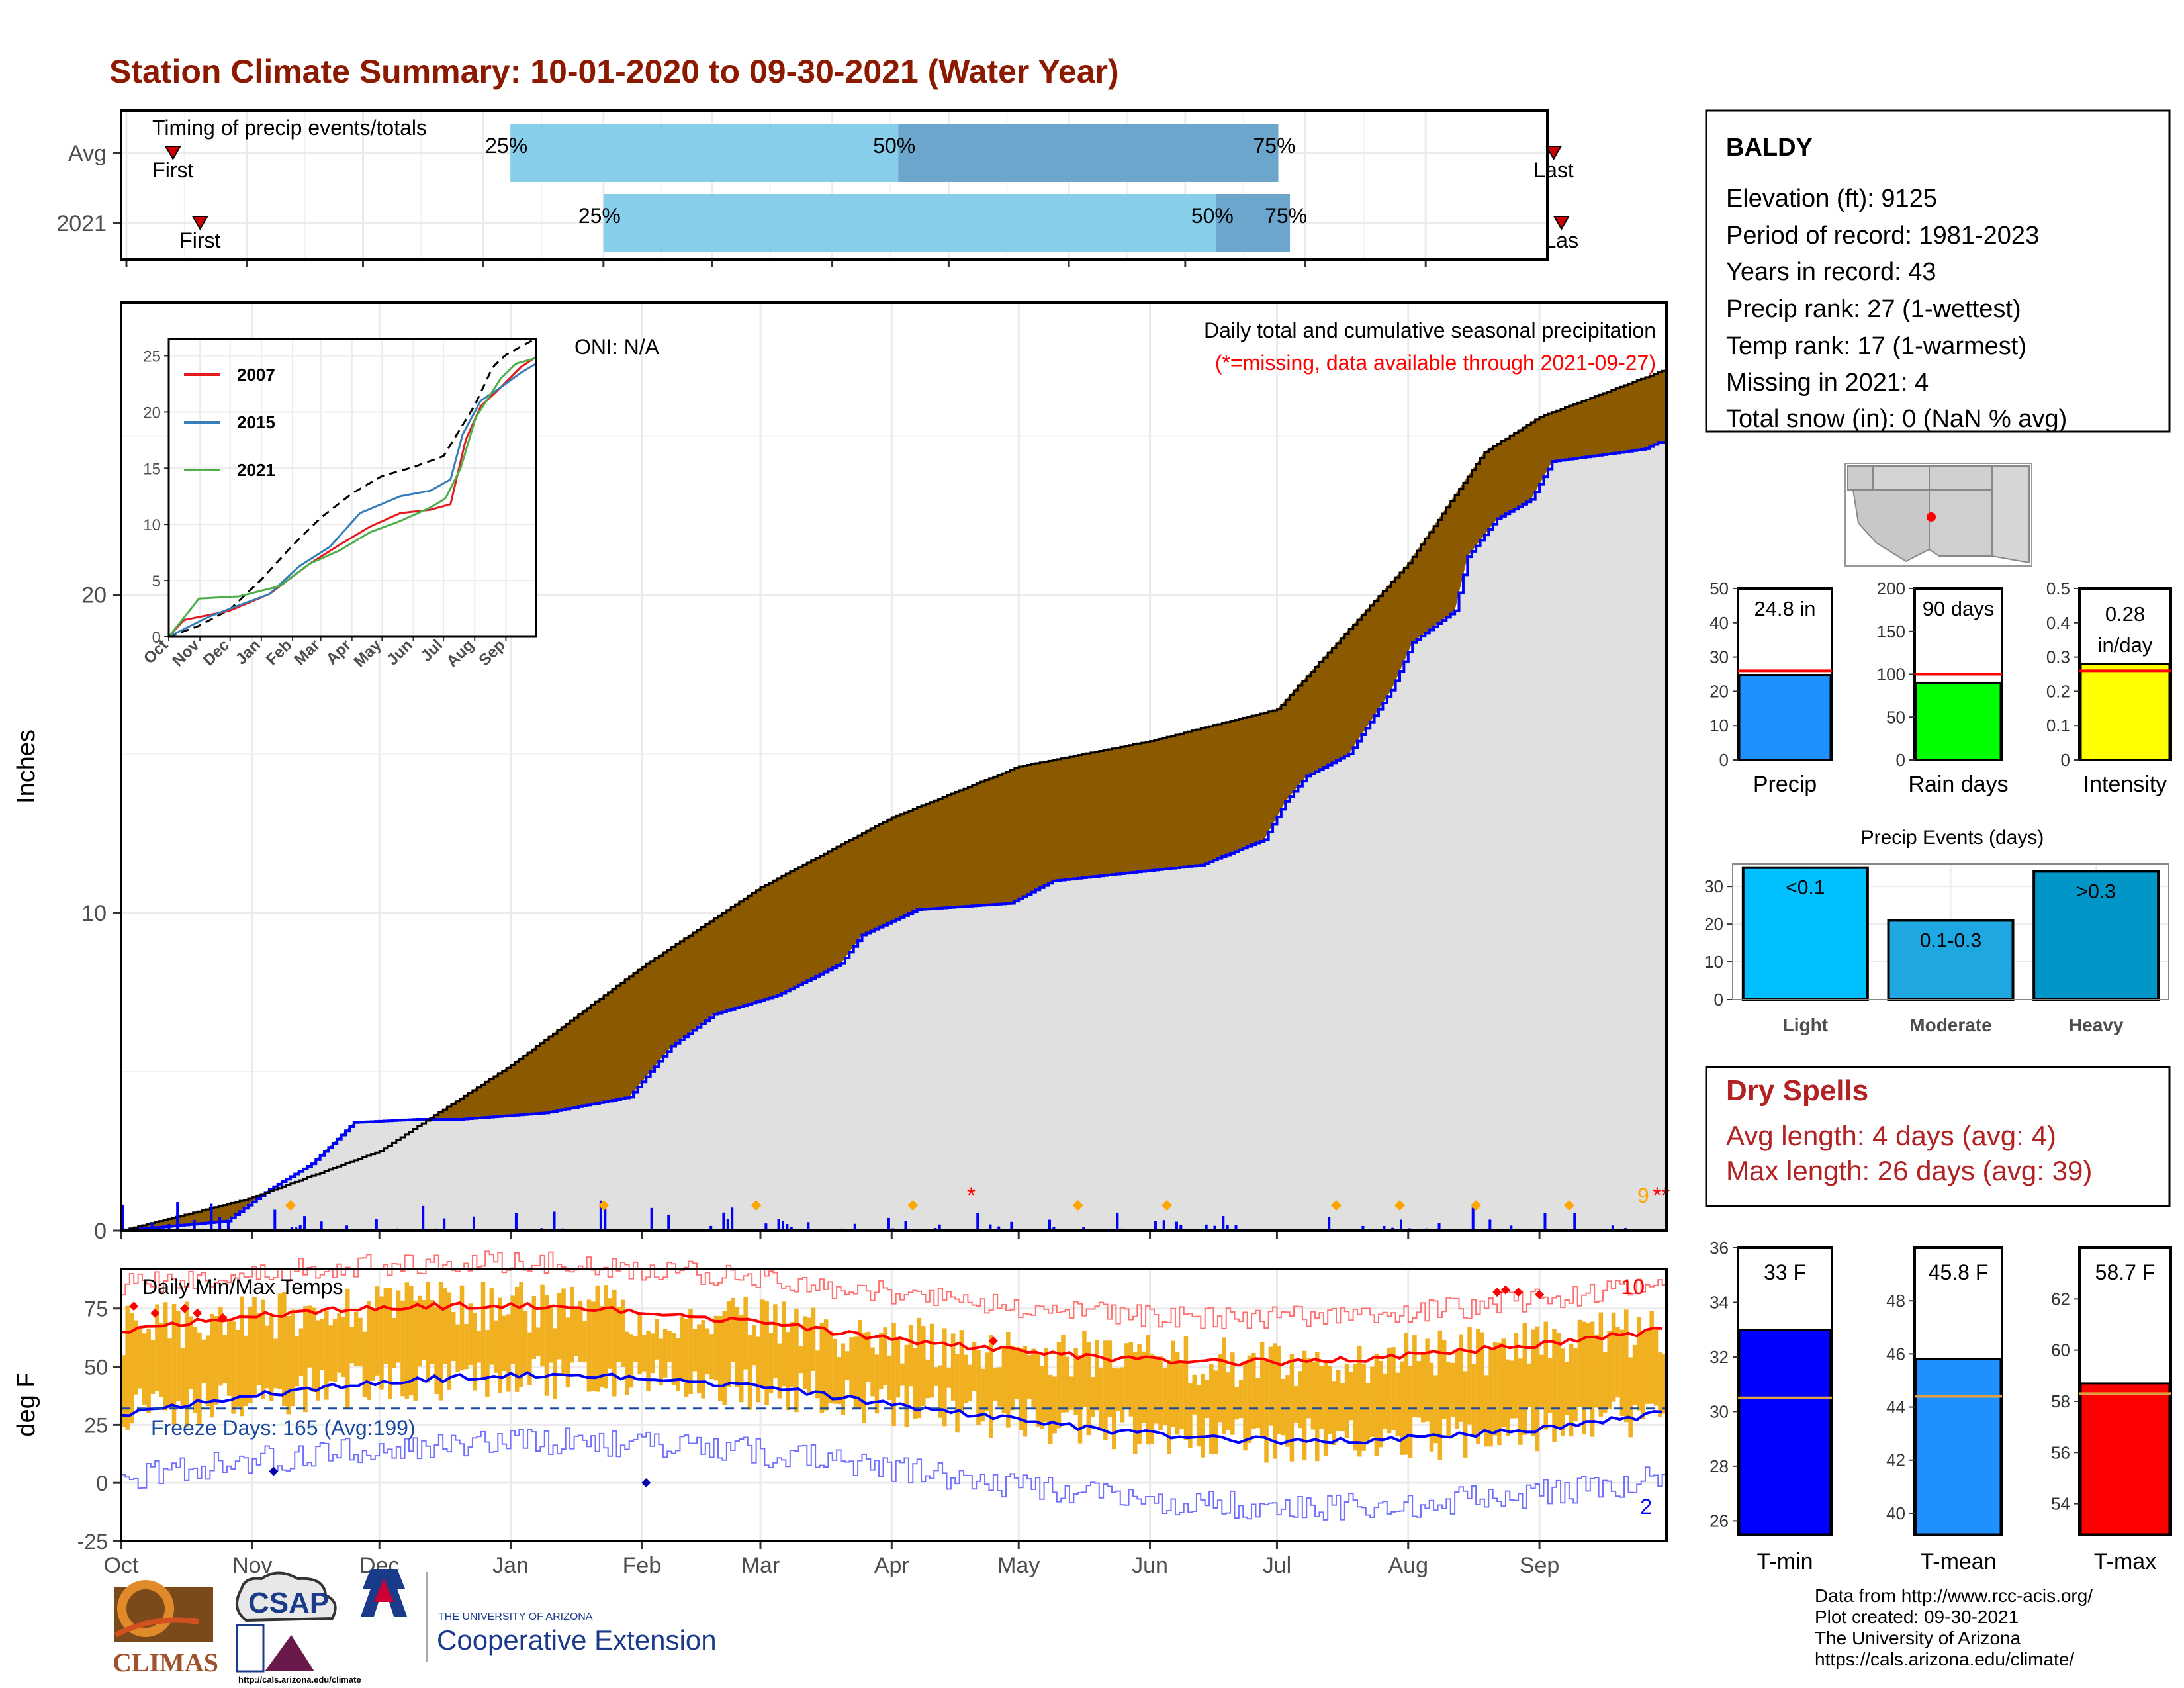 This screenshot has height=1688, width=2184. Describe the element at coordinates (1951, 960) in the screenshot. I see `event-bar` at that location.